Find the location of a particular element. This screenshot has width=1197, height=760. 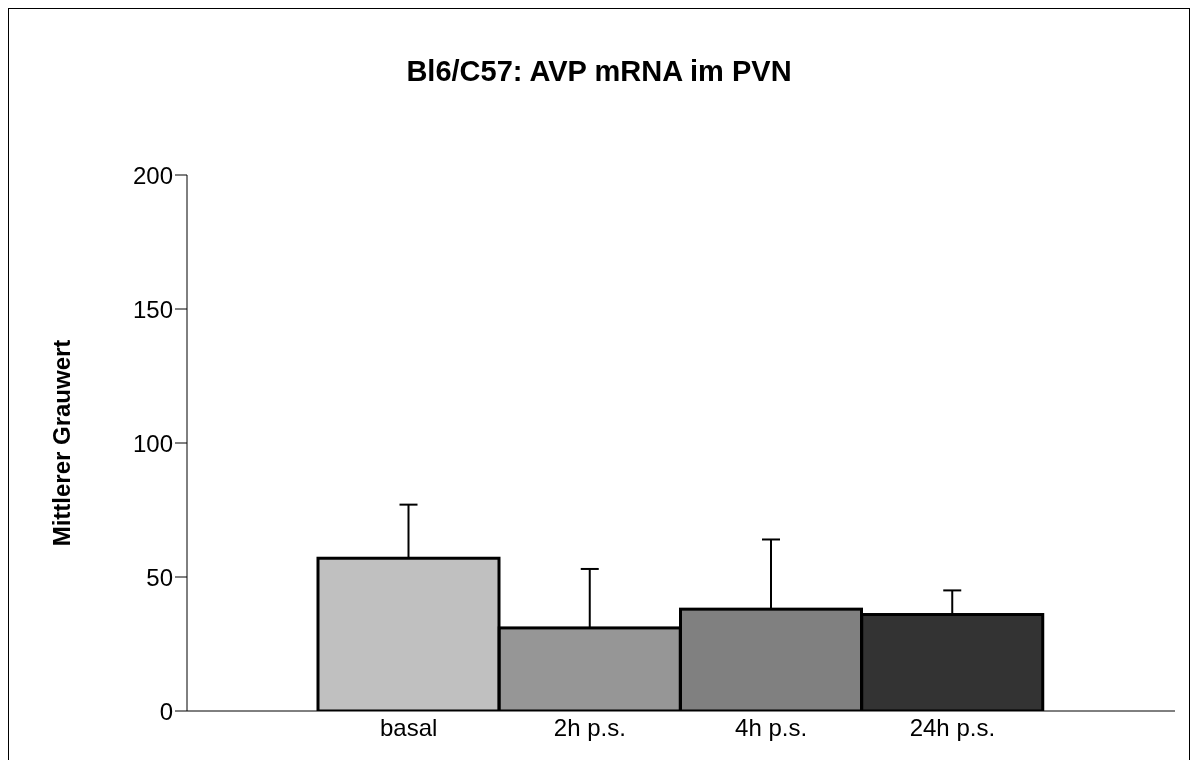

x-tick-label: 2h p.s. is located at coordinates (589, 728).